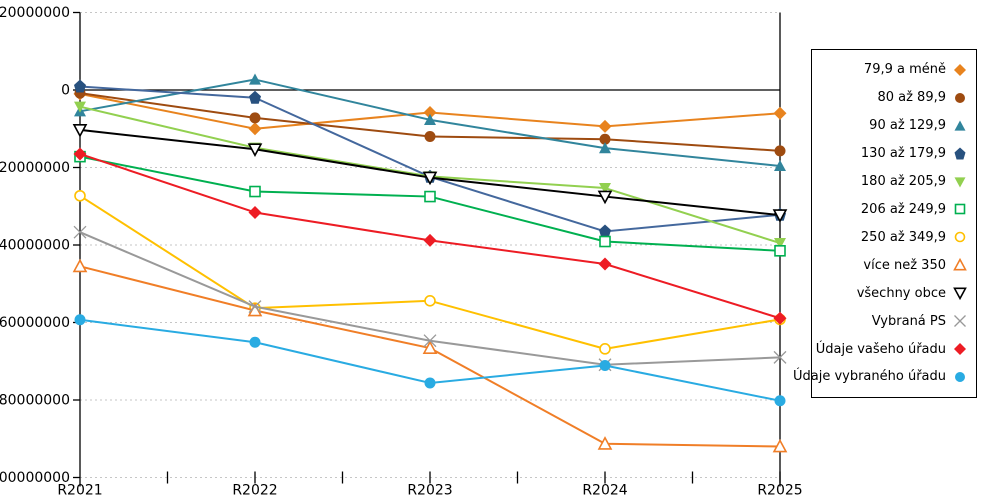 This screenshot has height=500, width=1000. Describe the element at coordinates (904, 265) in the screenshot. I see `legend-label: více než 350` at that location.